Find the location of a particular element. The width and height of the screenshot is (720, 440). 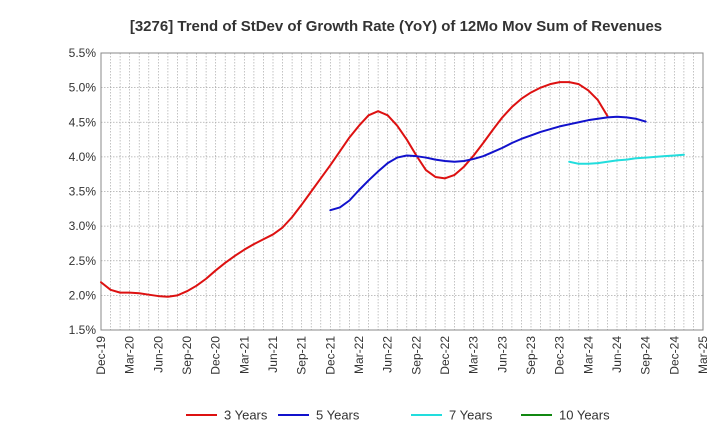

y-tick-label: 2.0% is located at coordinates (83, 295).